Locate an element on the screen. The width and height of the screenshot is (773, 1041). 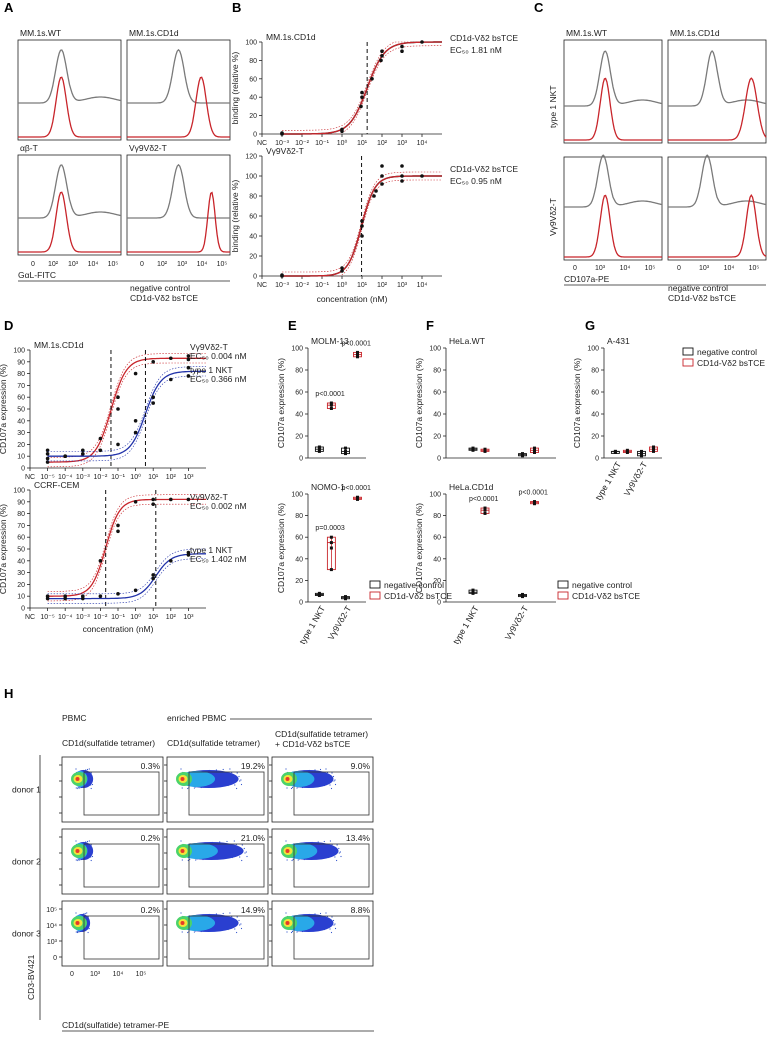
panel-label-d: D is located at coordinates (8, 325).